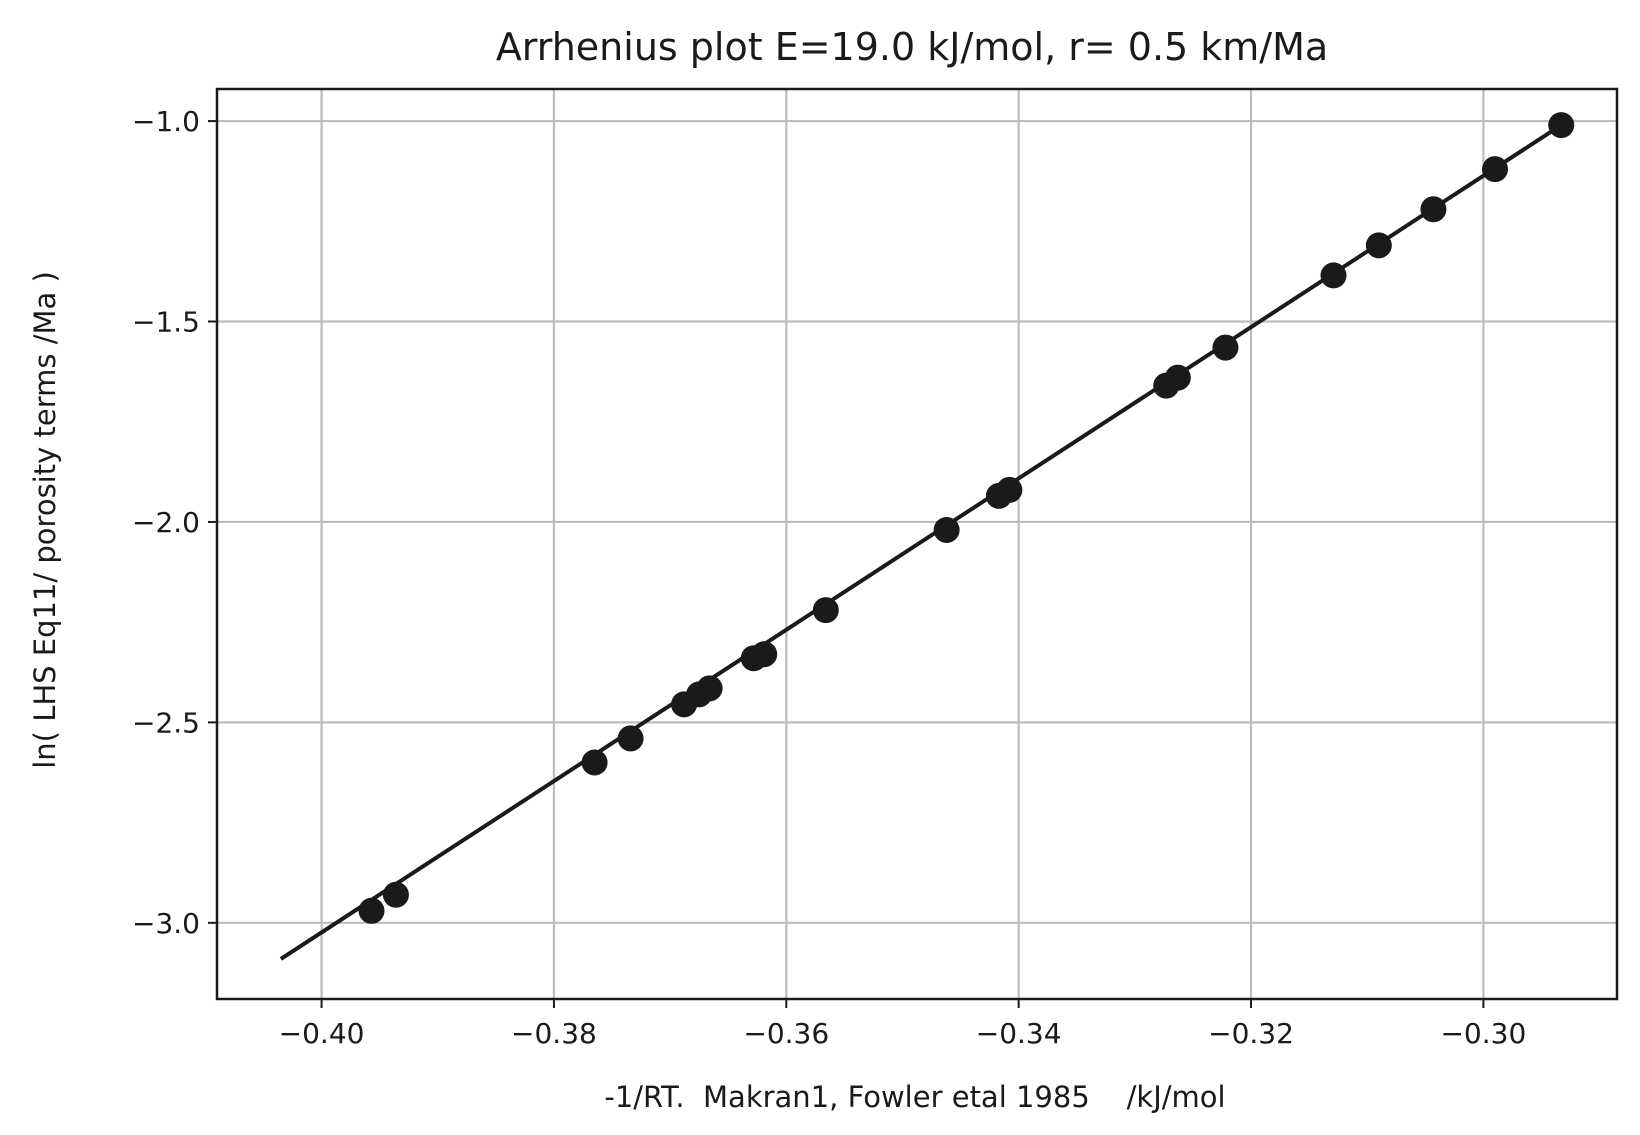 Image resolution: width=1640 pixels, height=1135 pixels. What do you see at coordinates (166, 322) in the screenshot?
I see `y-tick-label: −1.5` at bounding box center [166, 322].